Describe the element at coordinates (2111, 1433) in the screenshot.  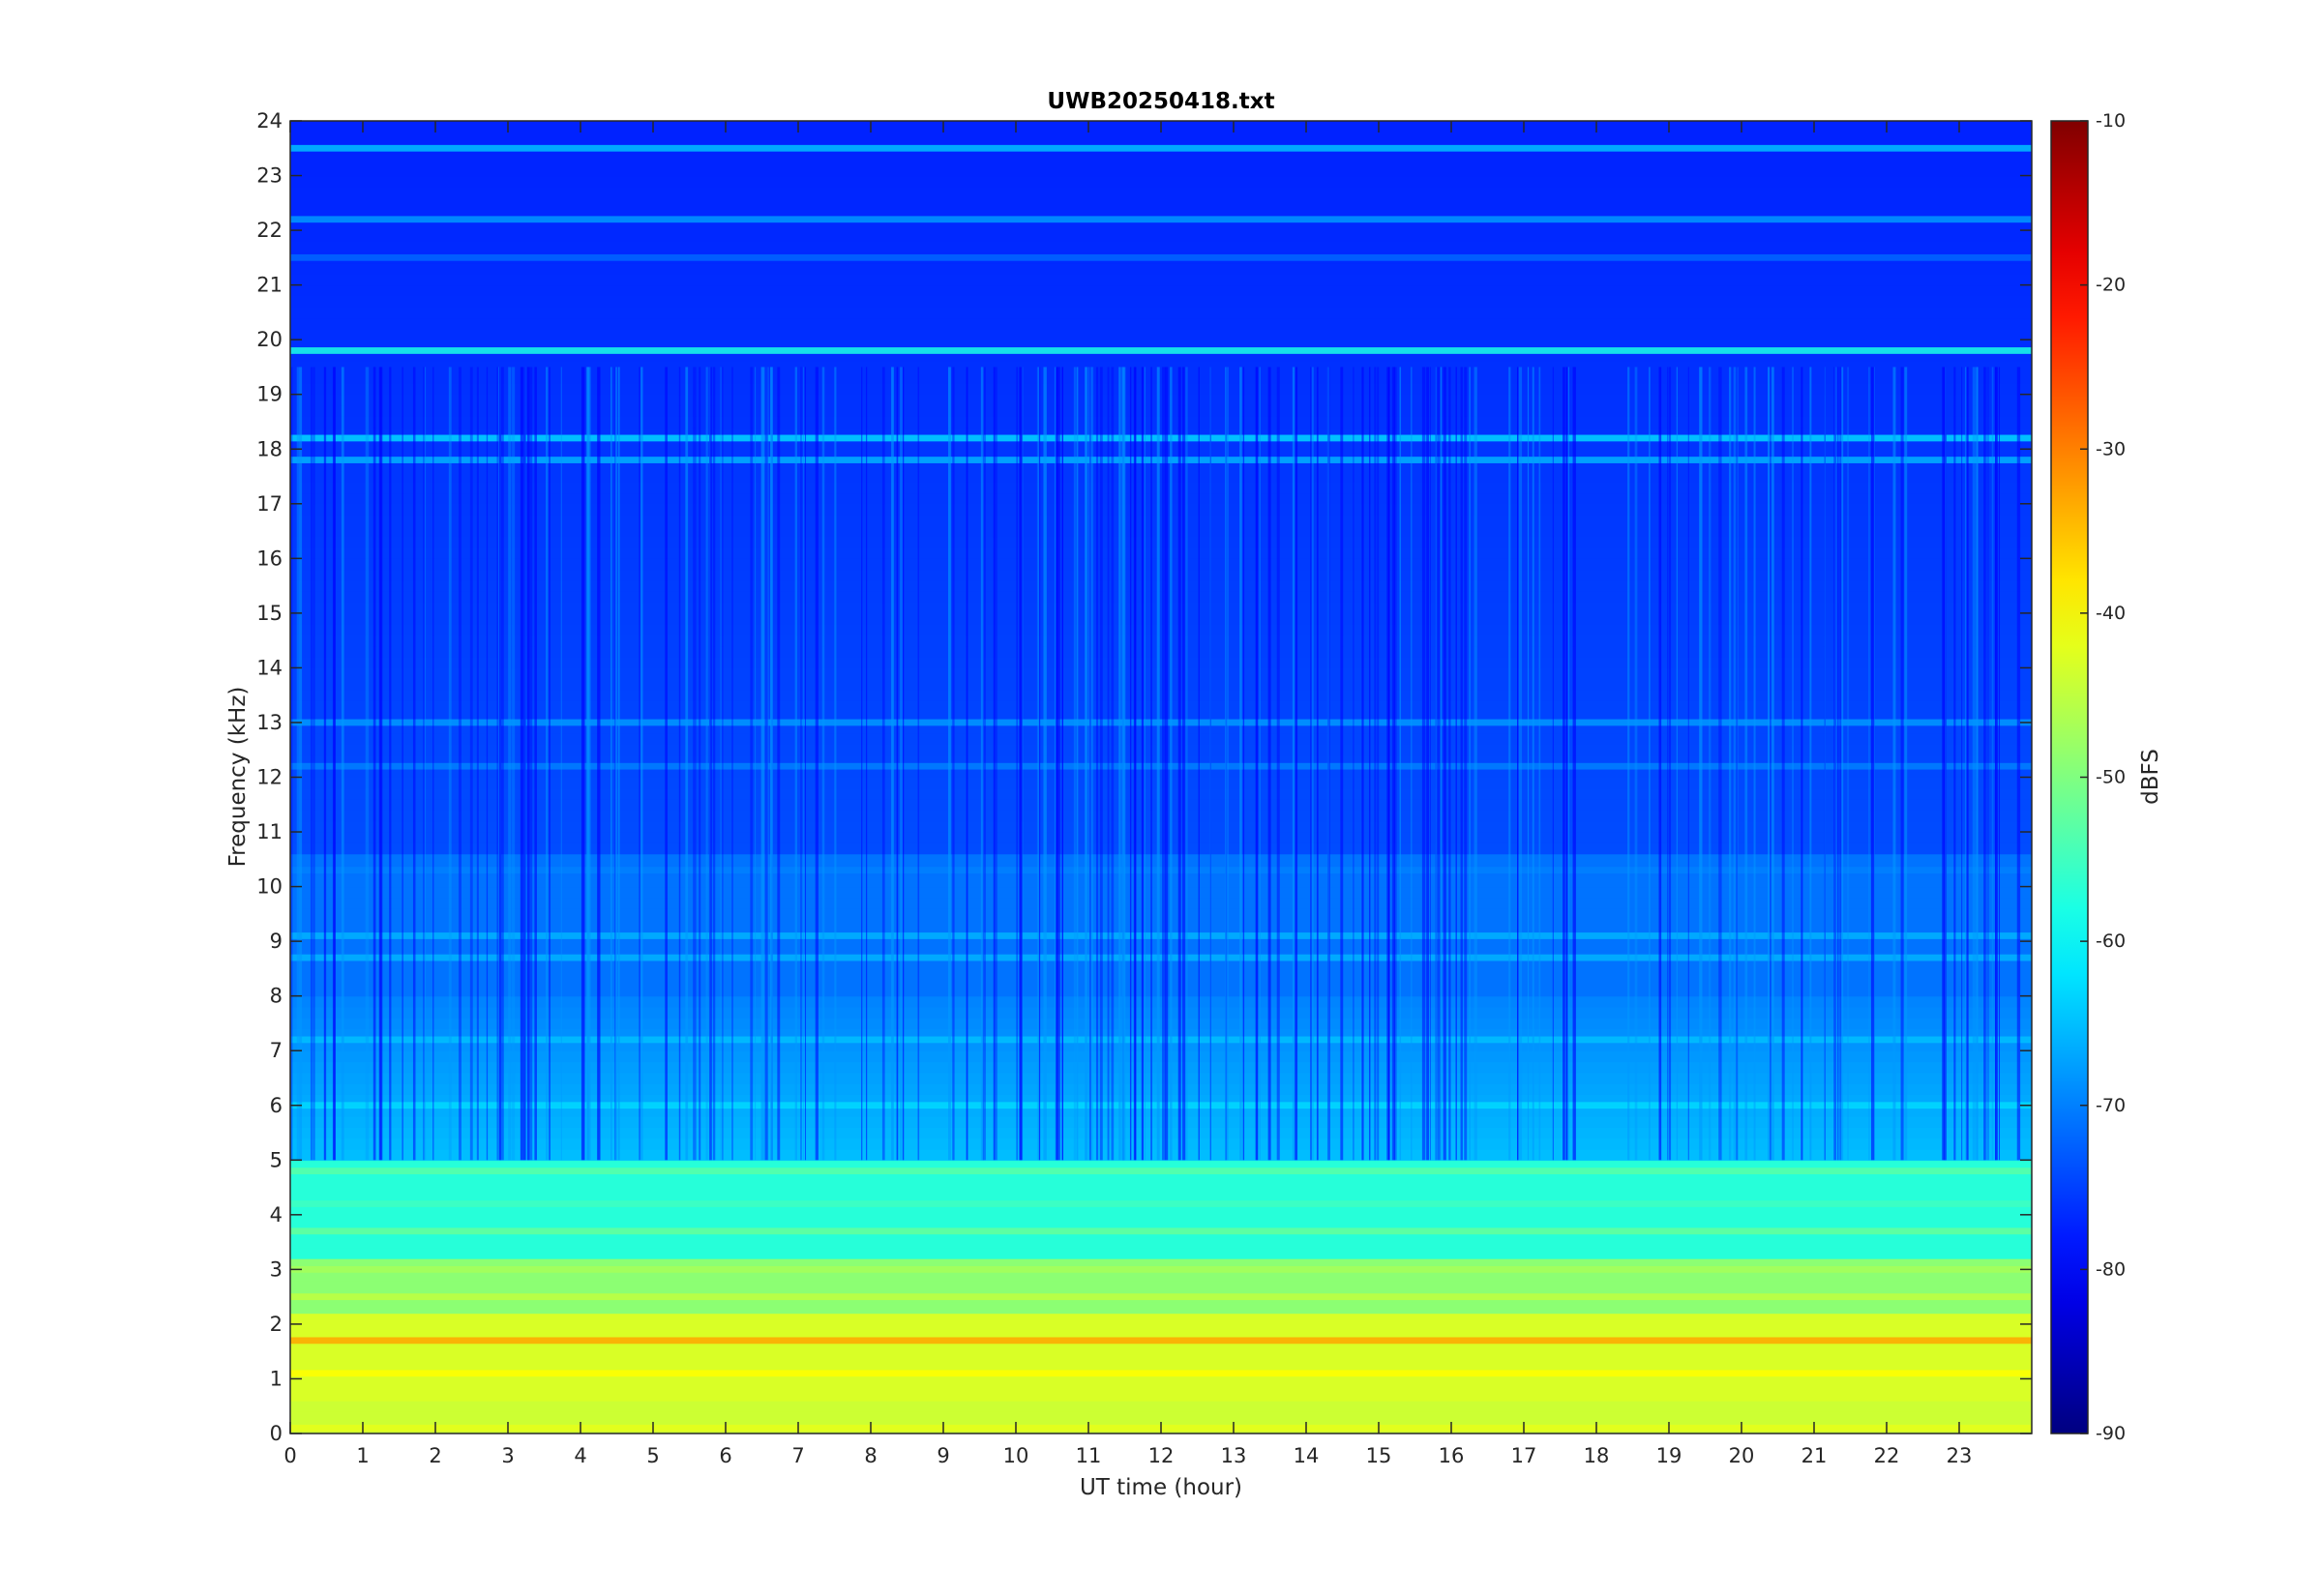
I see `colorbar-tick-label: -90` at that location.